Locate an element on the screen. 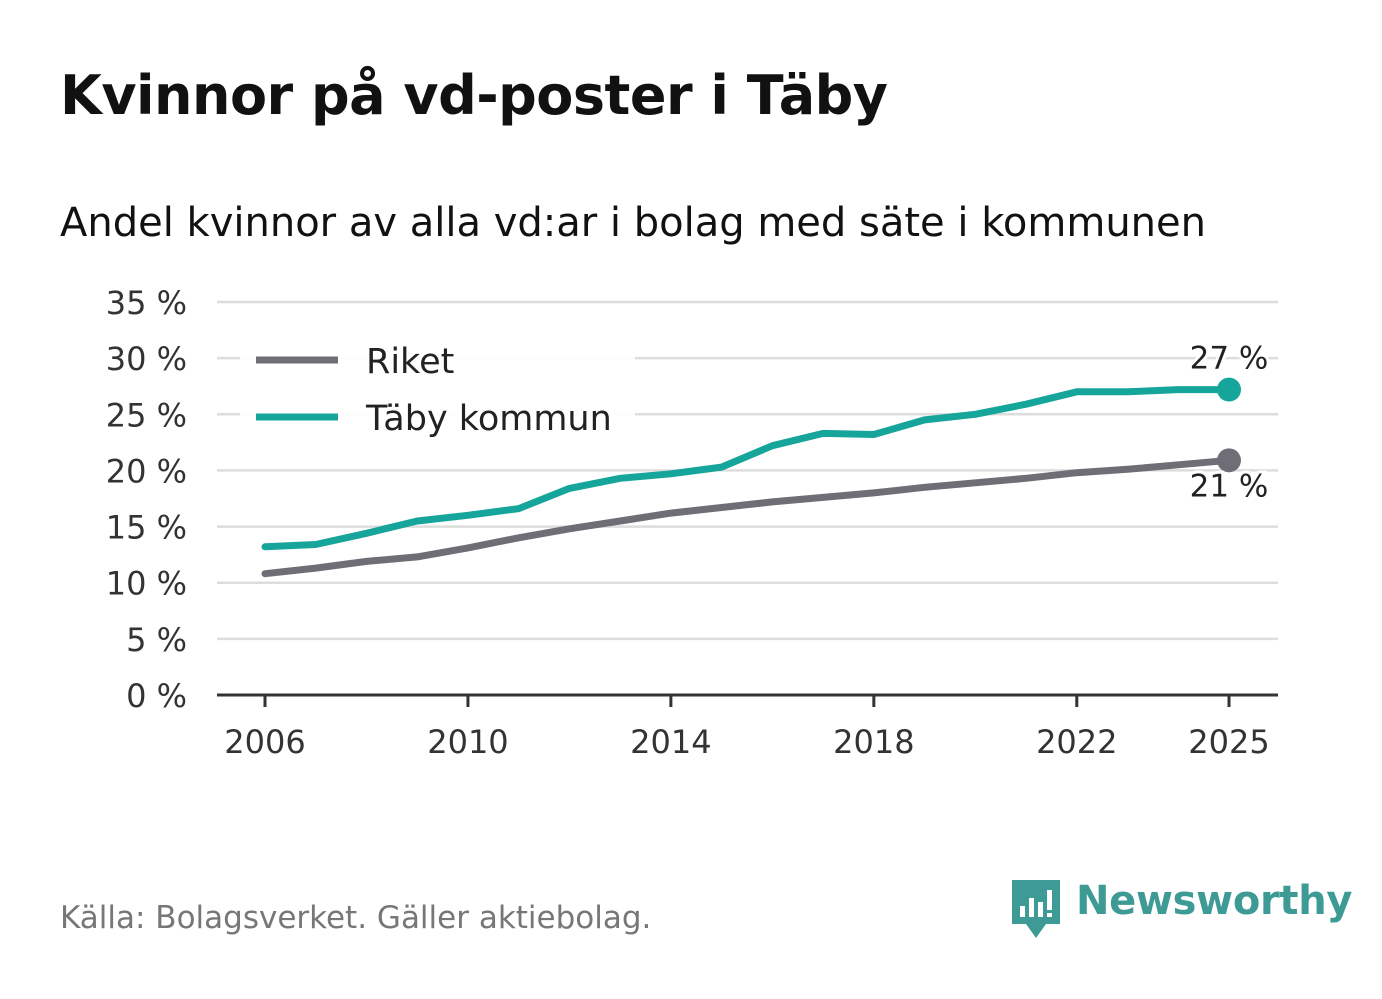 Image resolution: width=1382 pixels, height=999 pixels. bar-chart-speech-bubble-icon is located at coordinates (1036, 909).